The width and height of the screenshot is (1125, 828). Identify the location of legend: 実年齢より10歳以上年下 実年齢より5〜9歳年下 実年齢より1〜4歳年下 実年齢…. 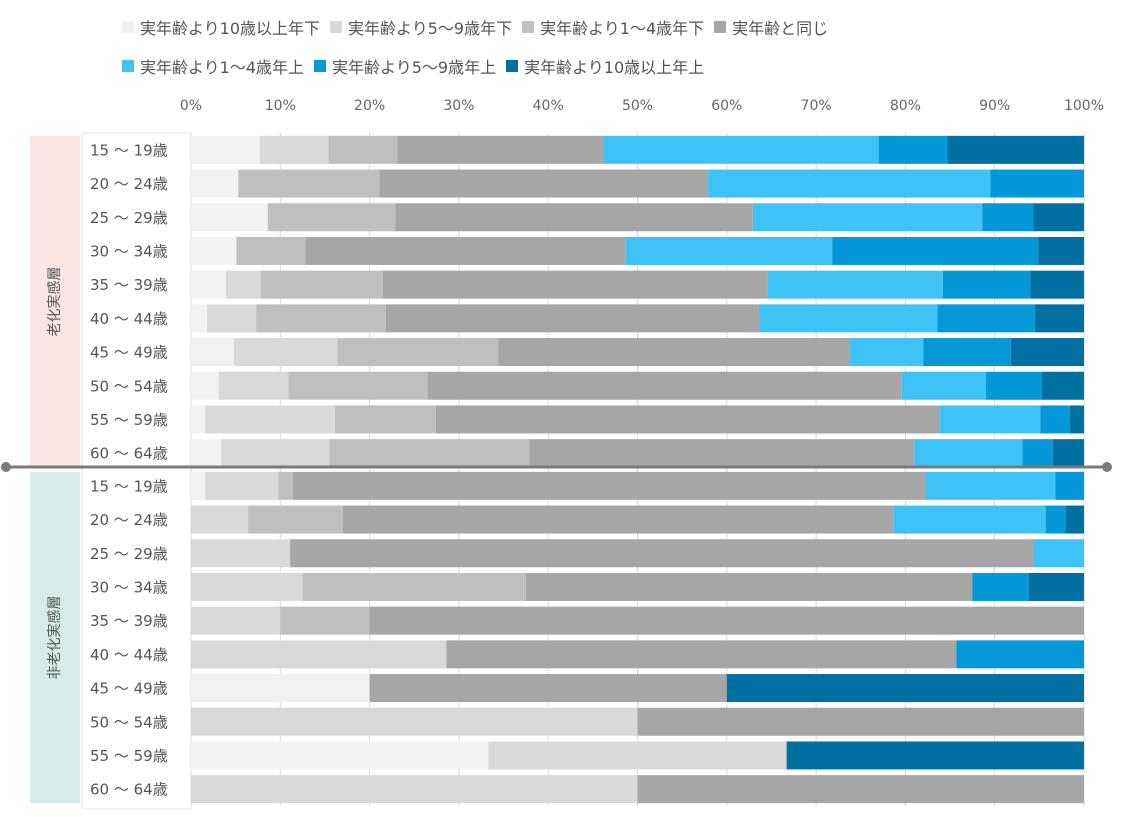
(622, 53).